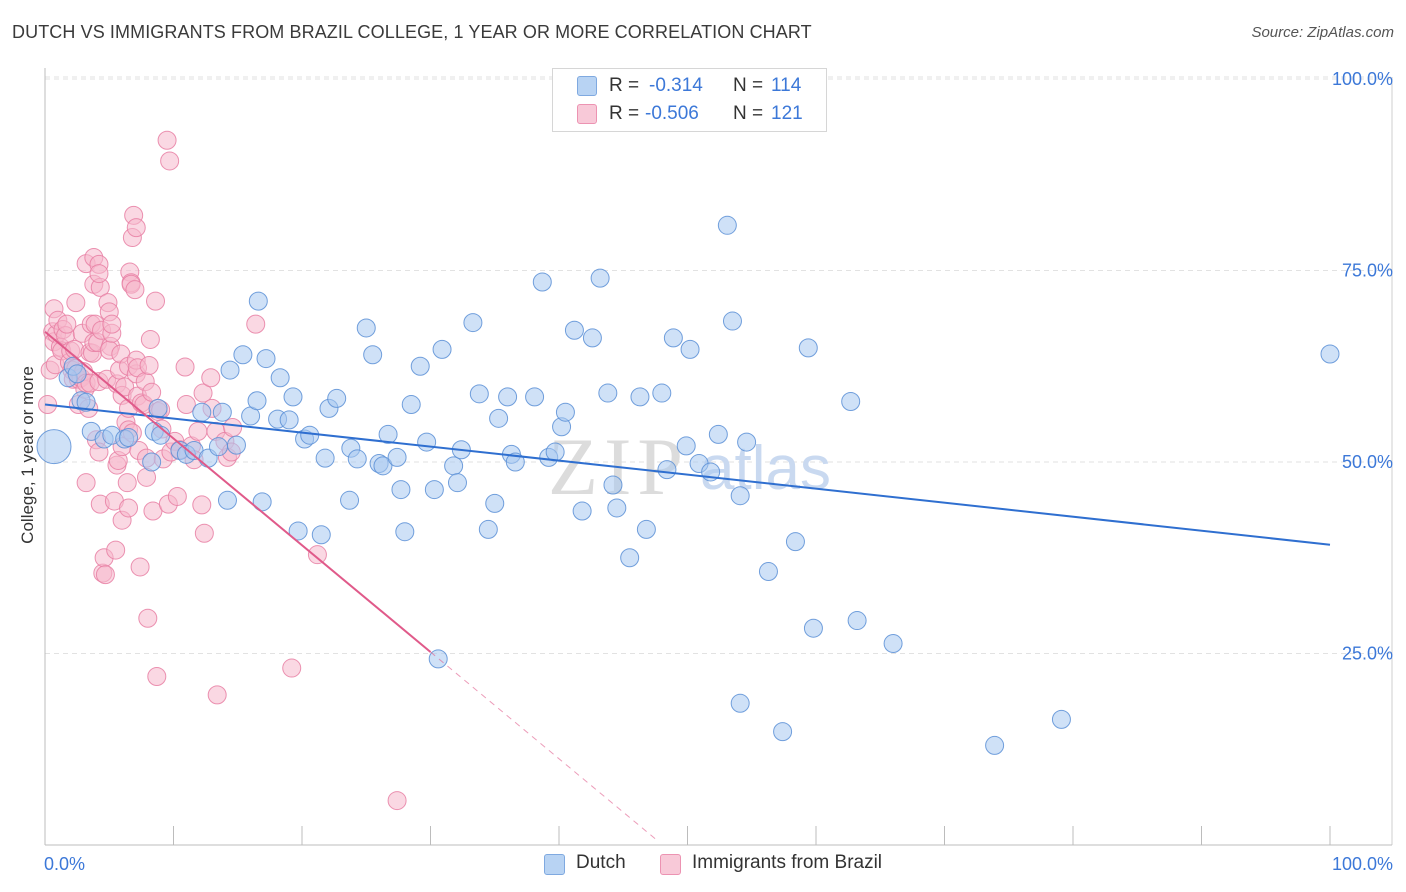  What do you see at coordinates (64, 864) in the screenshot?
I see `x-tick-label-0: 0.0%` at bounding box center [64, 864].